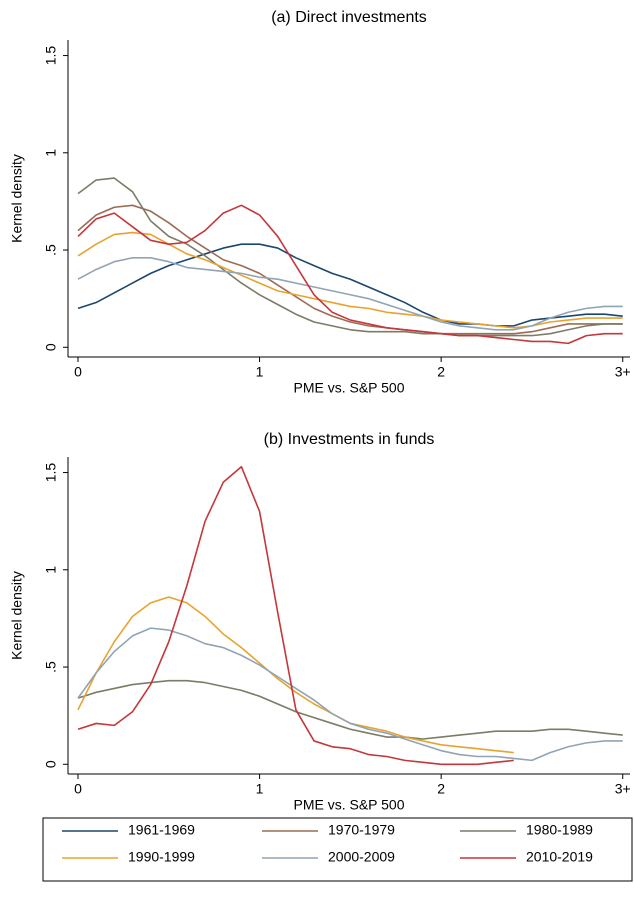 Image resolution: width=634 pixels, height=907 pixels. Describe the element at coordinates (349, 17) in the screenshot. I see `chart-title: (a) Direct investments` at that location.